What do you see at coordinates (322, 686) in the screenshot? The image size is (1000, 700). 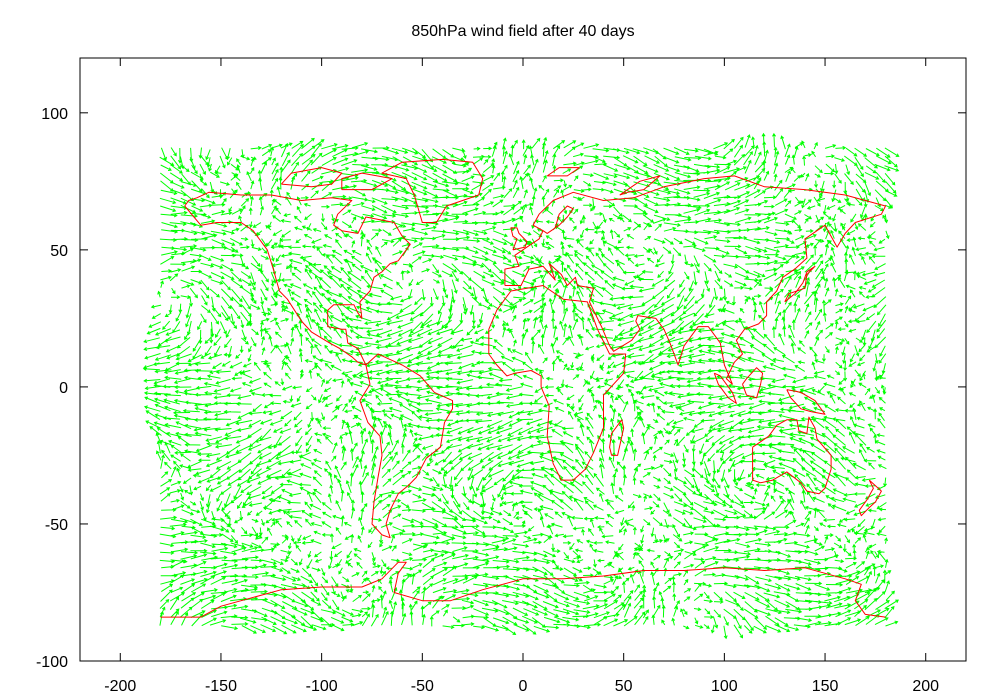 I see `x-tick-label: -100` at bounding box center [322, 686].